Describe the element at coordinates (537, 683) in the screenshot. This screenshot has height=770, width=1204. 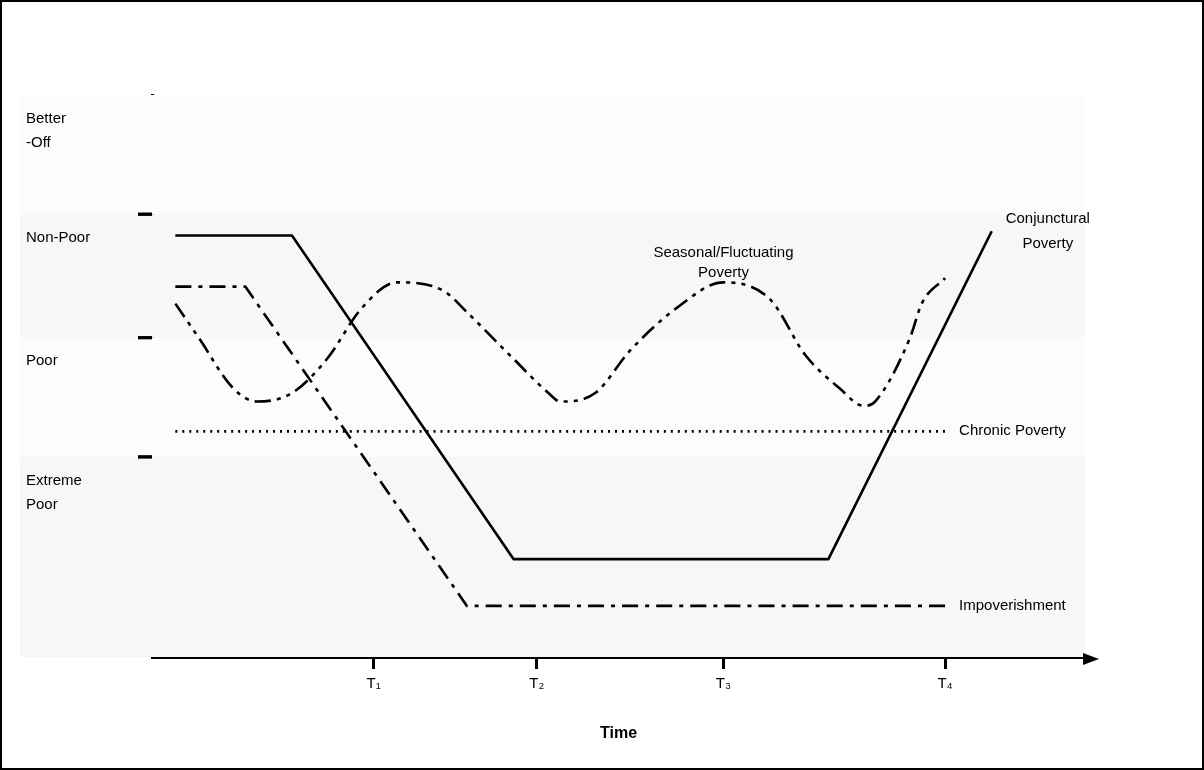
I see `x-tick-label: T₂` at that location.